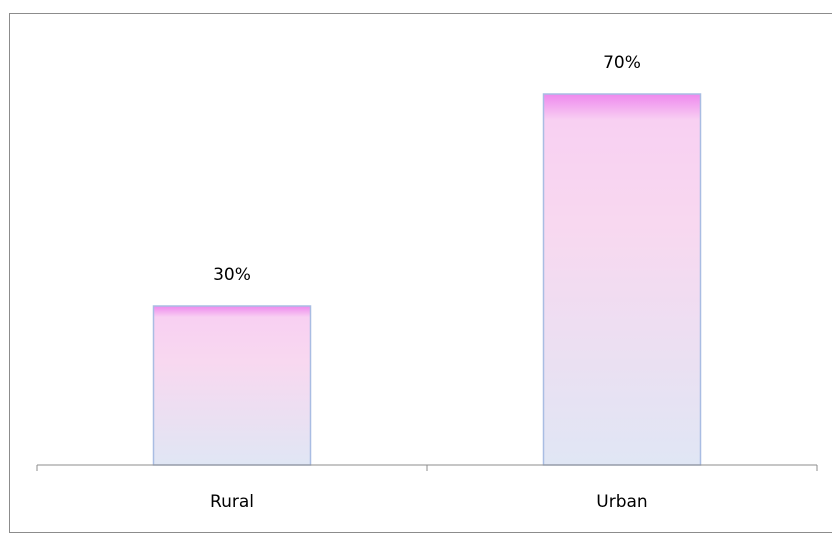  I want to click on bar-rural, so click(232, 385).